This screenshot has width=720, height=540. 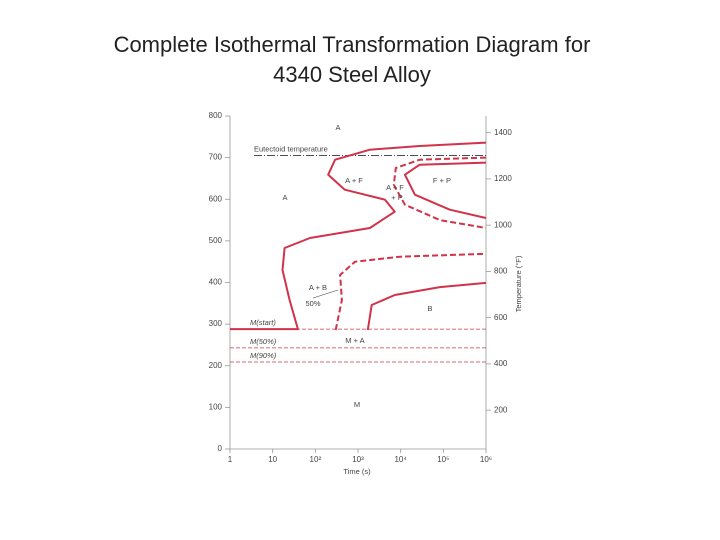 What do you see at coordinates (501, 271) in the screenshot?
I see `y2-tick-label: 800` at bounding box center [501, 271].